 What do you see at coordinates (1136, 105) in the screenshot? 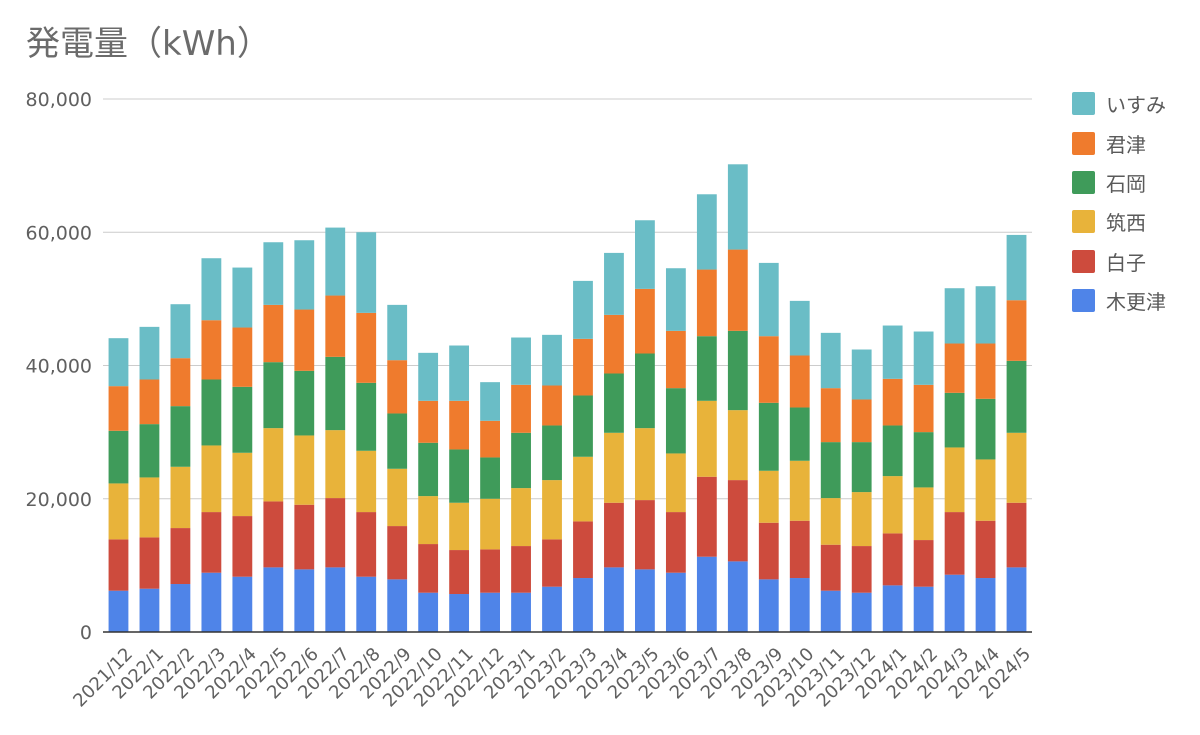
I see `legend-label: いすみ` at bounding box center [1136, 105].